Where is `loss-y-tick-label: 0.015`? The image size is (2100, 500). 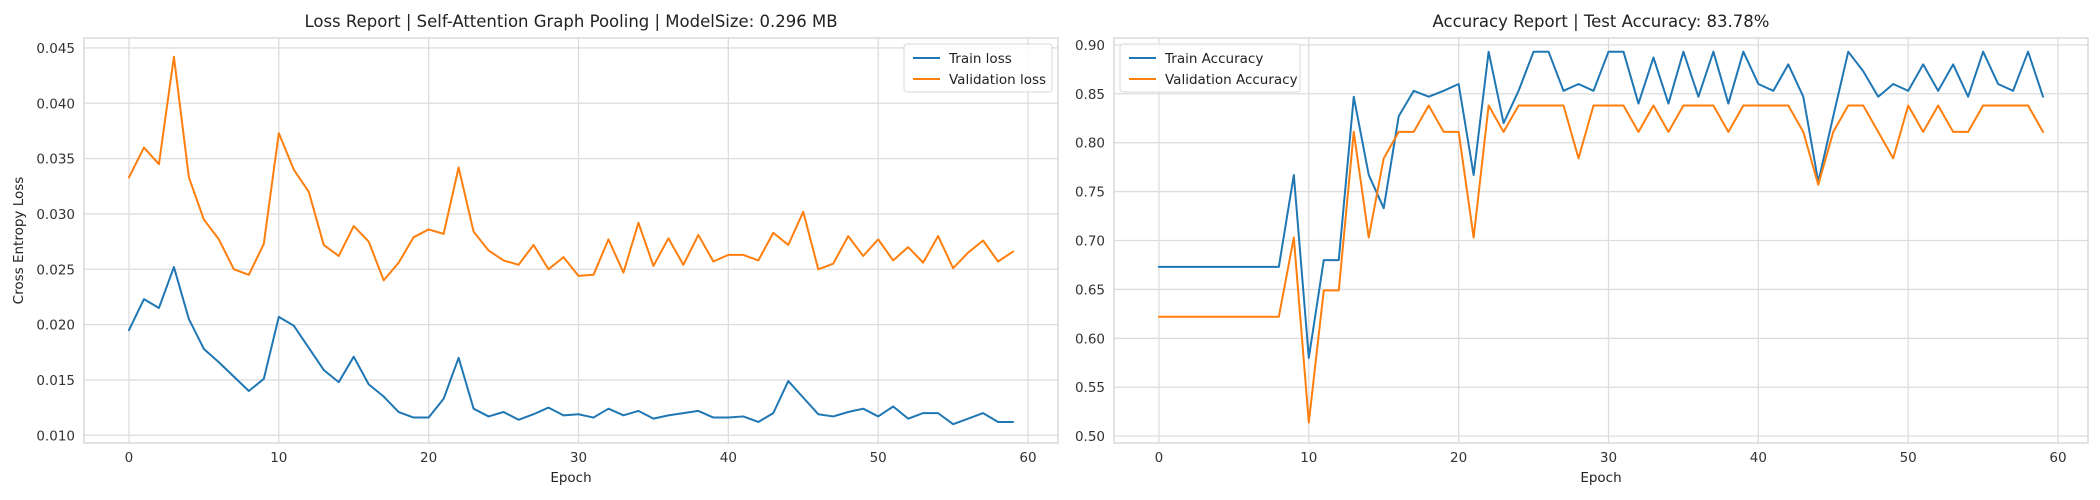
loss-y-tick-label: 0.015 is located at coordinates (55, 381).